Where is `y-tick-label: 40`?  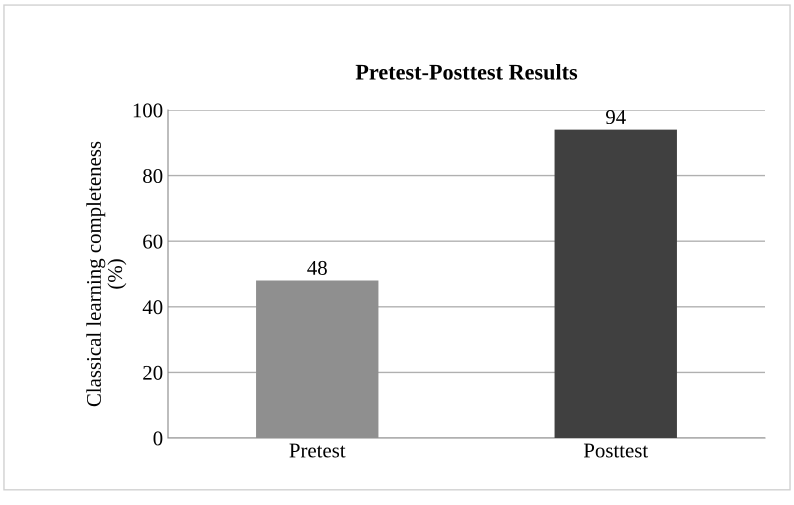 y-tick-label: 40 is located at coordinates (152, 307).